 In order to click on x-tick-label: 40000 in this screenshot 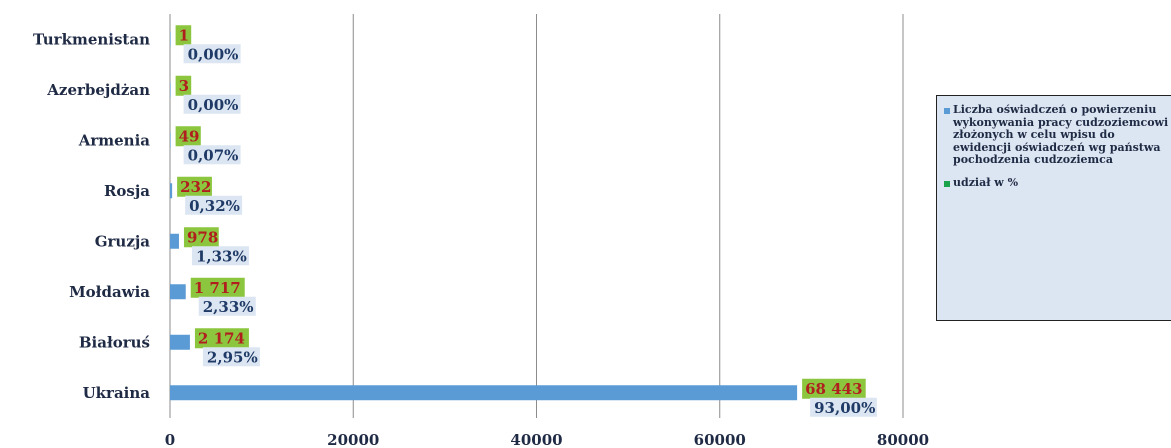, I will do `click(536, 439)`.